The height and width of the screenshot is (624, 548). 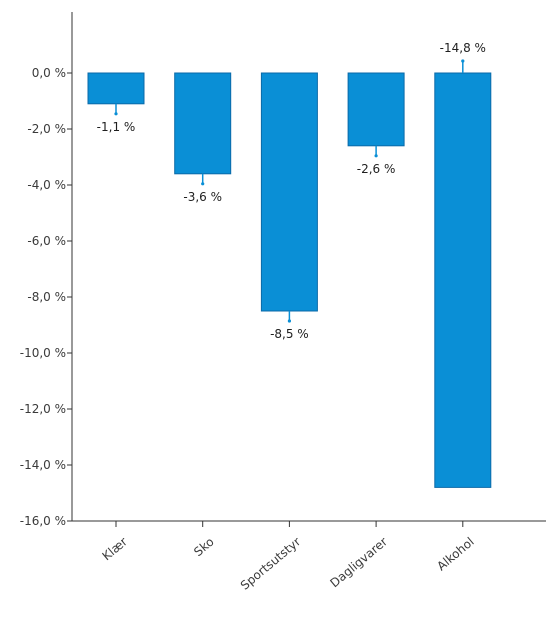 I want to click on y-tick-label: -4,0 %, so click(x=46, y=185).